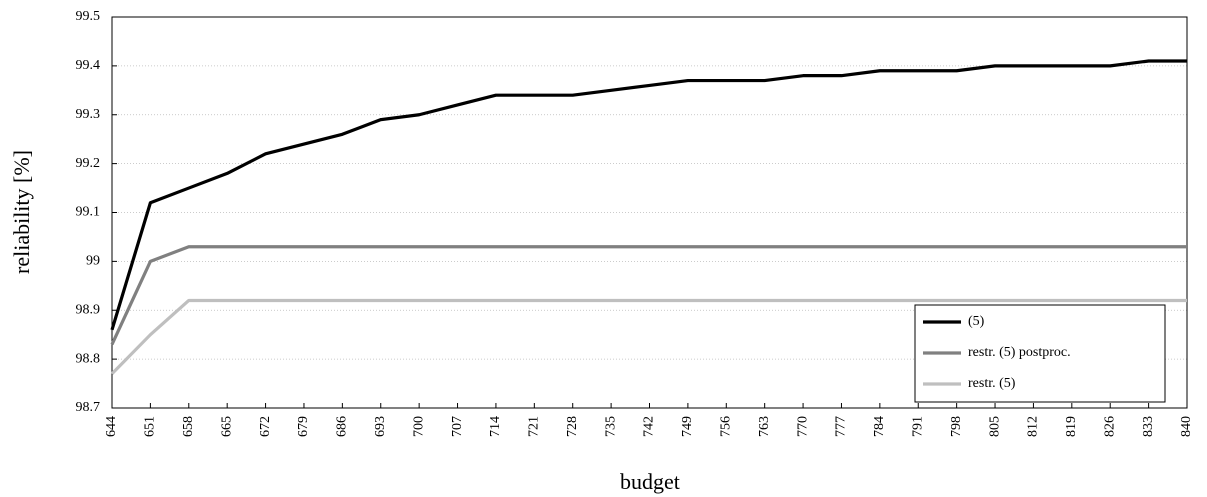  I want to click on x-tick-label: 665, so click(226, 426).